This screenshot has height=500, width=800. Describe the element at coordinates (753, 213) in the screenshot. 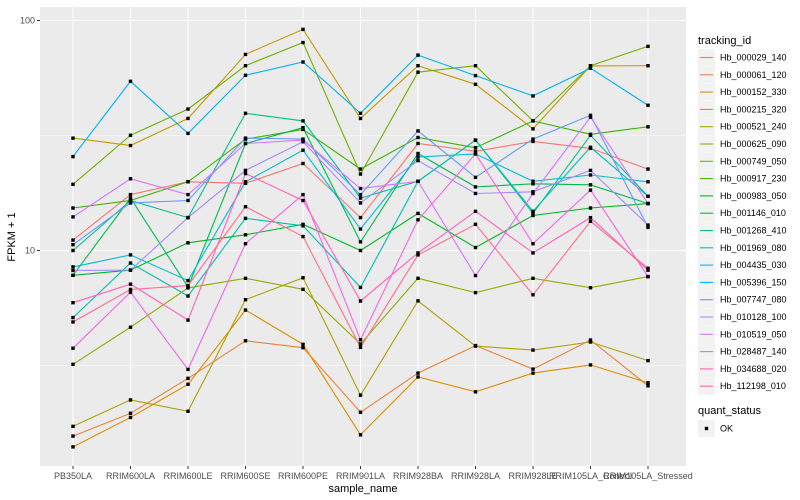

I see `legend-label: Hb_001146_010` at that location.